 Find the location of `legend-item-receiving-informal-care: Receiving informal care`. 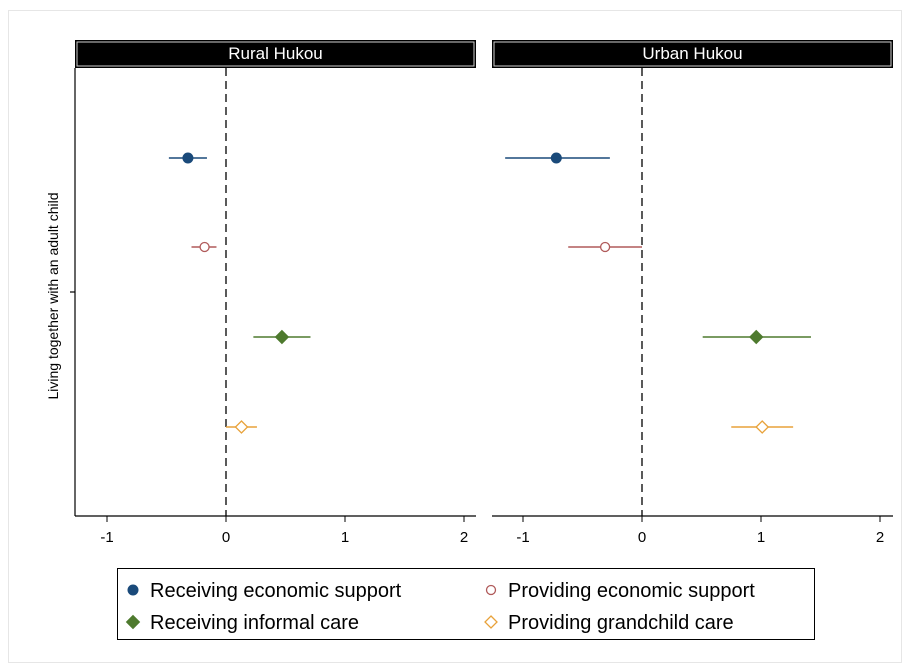

legend-item-receiving-informal-care: Receiving informal care is located at coordinates (242, 623).